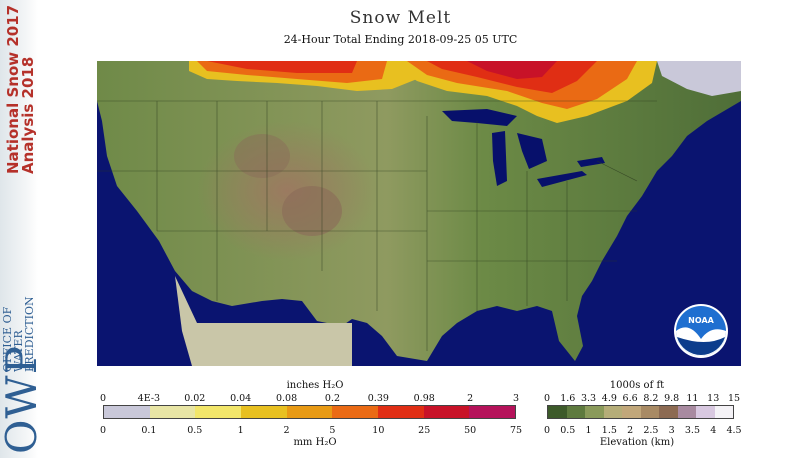 The height and width of the screenshot is (458, 801). What do you see at coordinates (149, 430) in the screenshot?
I see `melt-mm-tick: 0.1` at bounding box center [149, 430].